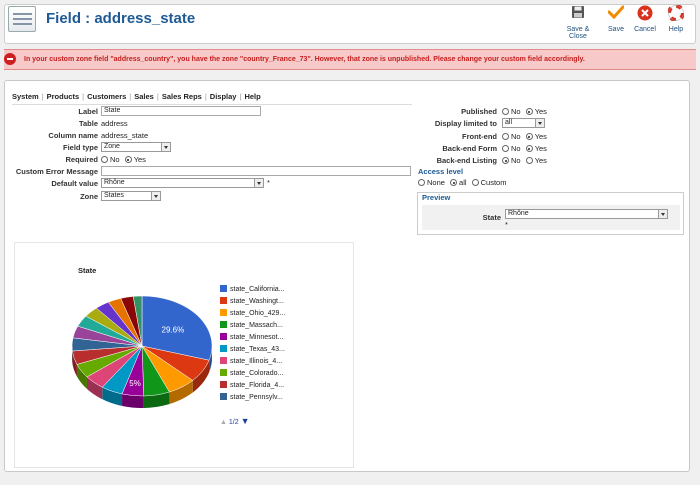 Image resolution: width=700 pixels, height=485 pixels. I want to click on zone-label: Zone, so click(89, 196).